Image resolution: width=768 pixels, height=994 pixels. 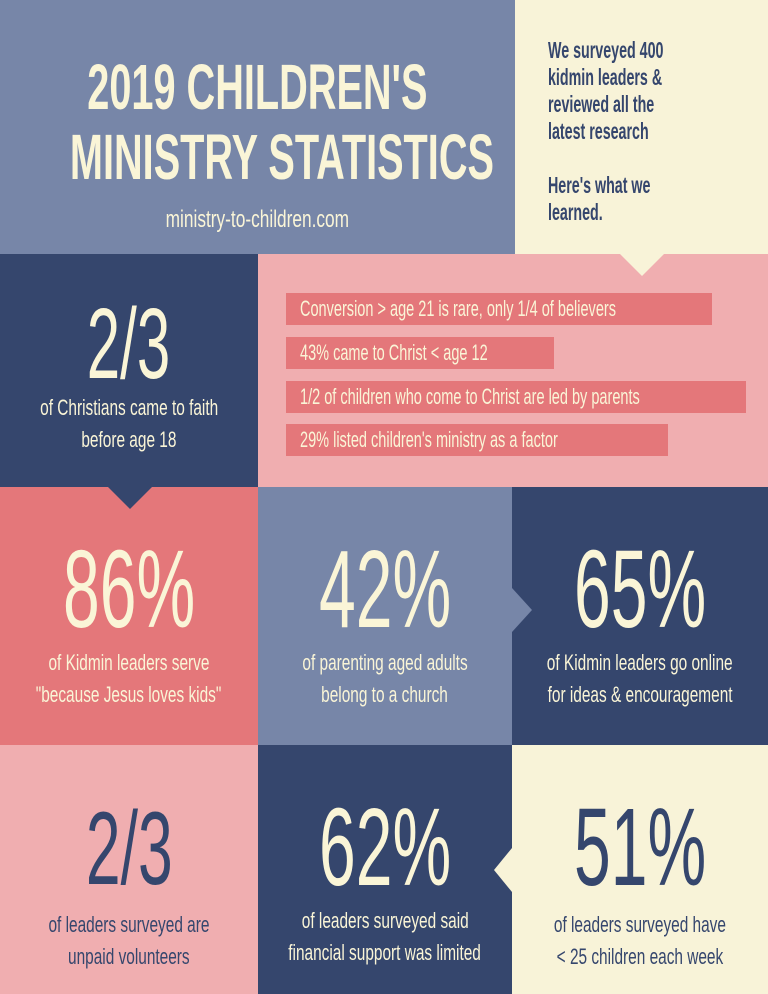 I want to click on stat-caption: of leaders surveyed are, so click(x=129, y=924).